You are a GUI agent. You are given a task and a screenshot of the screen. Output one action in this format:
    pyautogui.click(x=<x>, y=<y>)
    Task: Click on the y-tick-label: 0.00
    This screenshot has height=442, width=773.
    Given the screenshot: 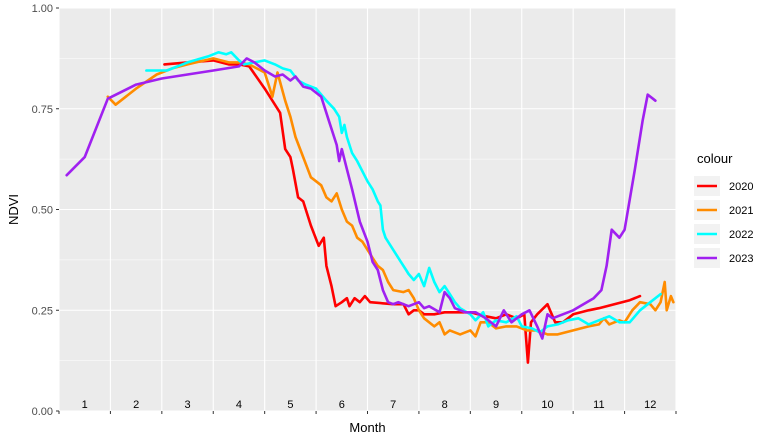 What is the action you would take?
    pyautogui.click(x=42, y=412)
    